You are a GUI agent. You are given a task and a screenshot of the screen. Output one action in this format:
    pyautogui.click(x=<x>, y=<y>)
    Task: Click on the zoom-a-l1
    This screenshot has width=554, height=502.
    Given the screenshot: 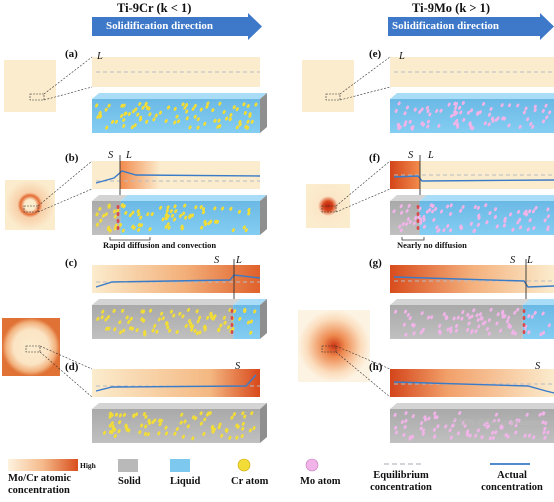 What is the action you would take?
    pyautogui.click(x=68, y=75)
    